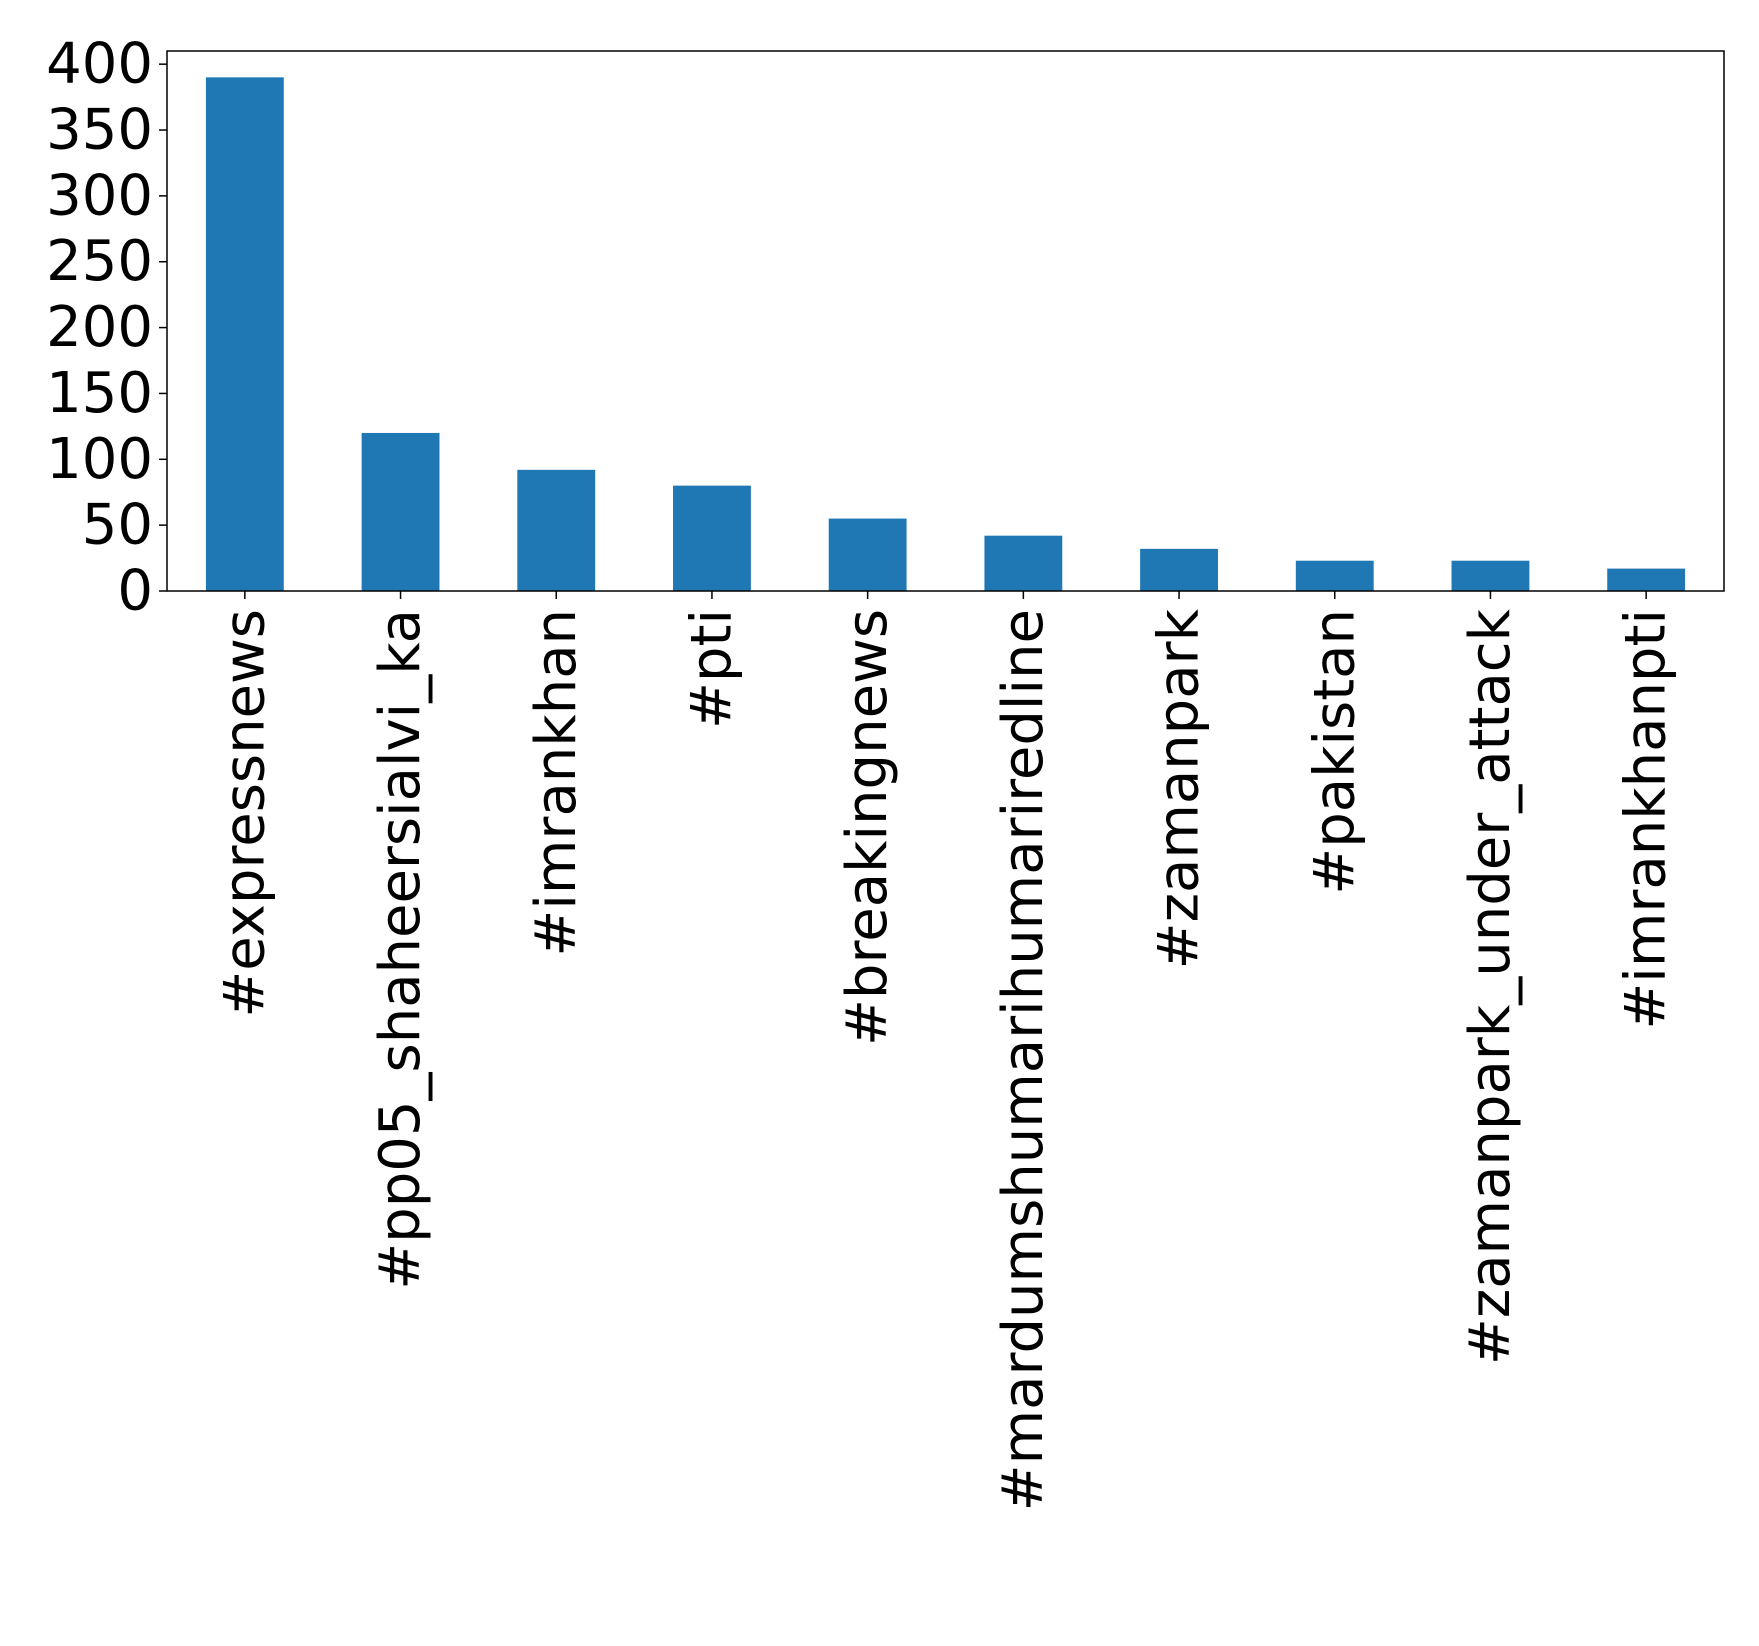  I want to click on x-tick-label: #pp05_shaheersialvi_ka, so click(400, 949).